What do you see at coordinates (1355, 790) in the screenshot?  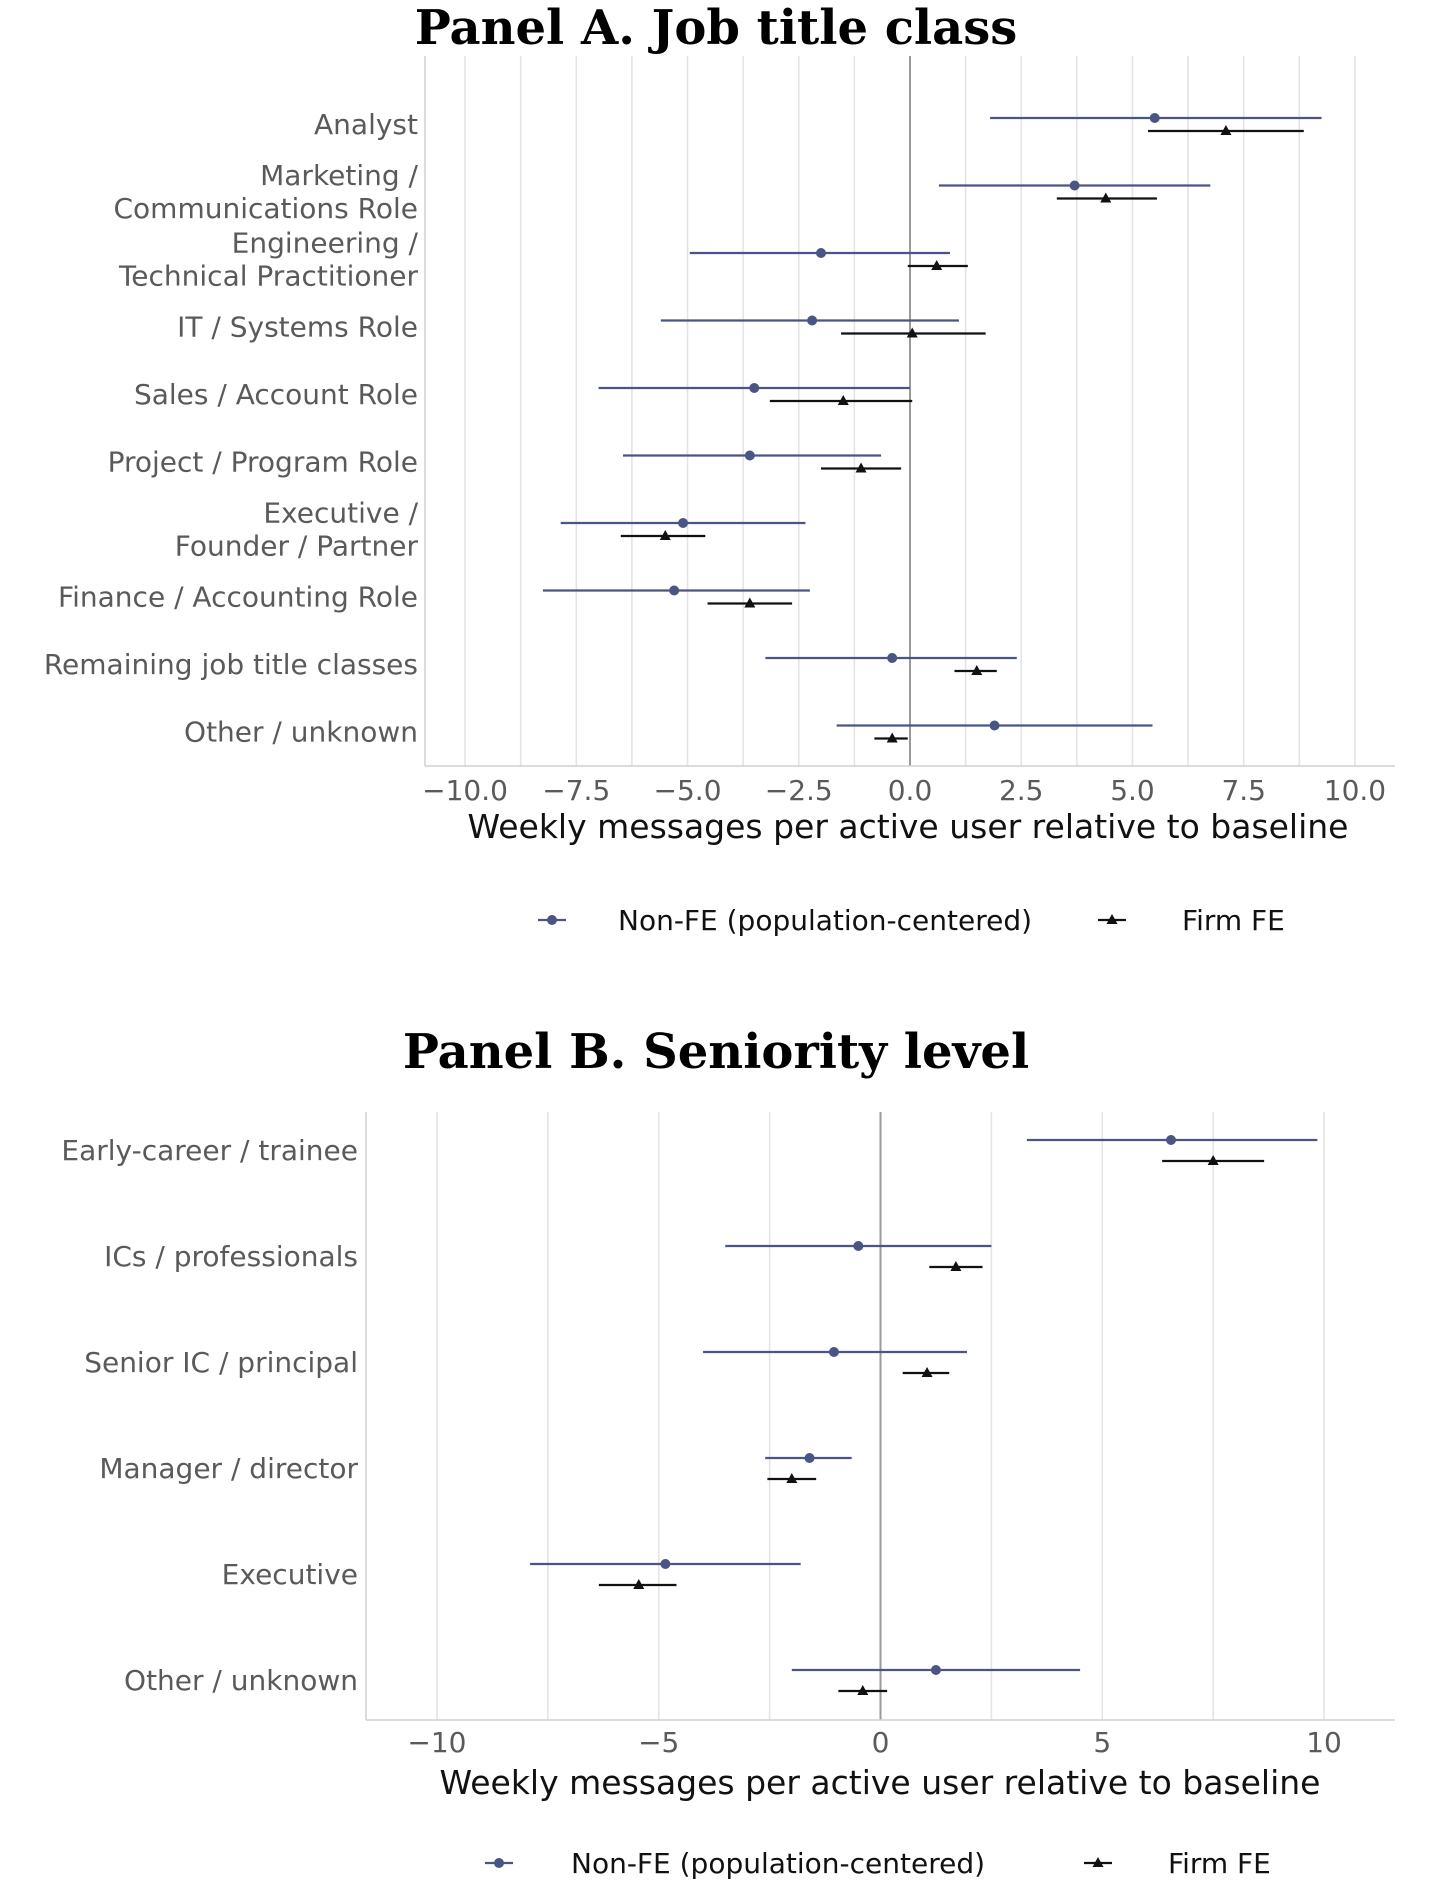 I see `x-tick-label: 10.0` at bounding box center [1355, 790].